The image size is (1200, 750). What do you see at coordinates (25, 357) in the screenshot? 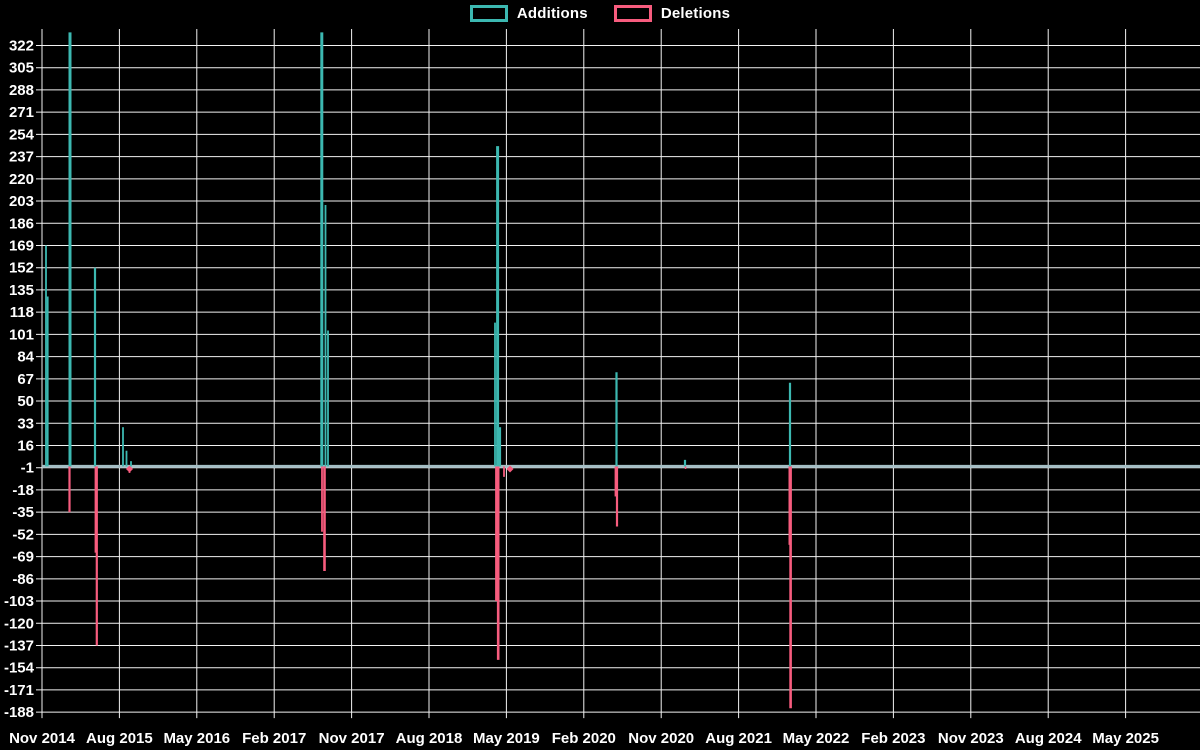
I see `y-tick-label: 84` at bounding box center [25, 357].